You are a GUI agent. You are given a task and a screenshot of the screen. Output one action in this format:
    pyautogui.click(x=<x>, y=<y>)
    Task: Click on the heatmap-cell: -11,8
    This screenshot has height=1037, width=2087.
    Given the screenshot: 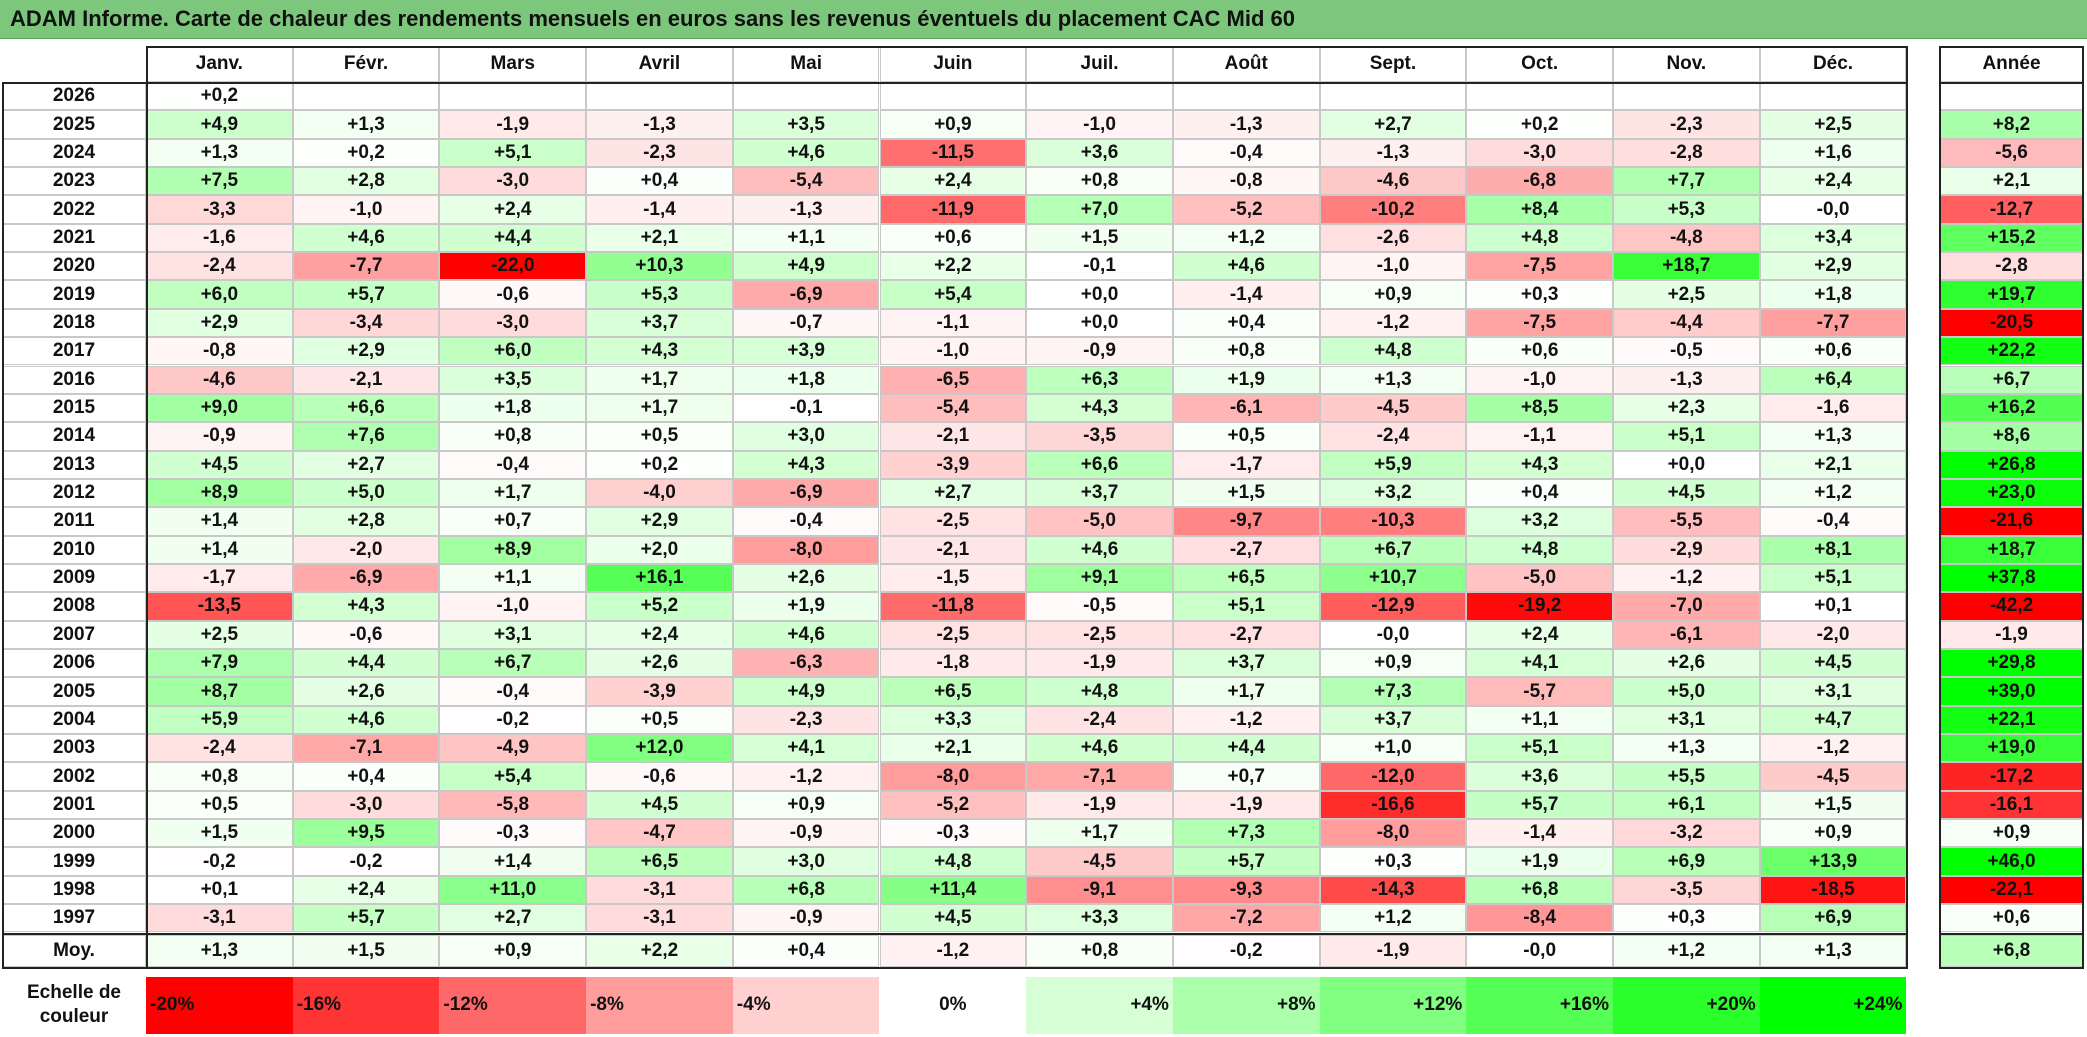 What is the action you would take?
    pyautogui.click(x=953, y=606)
    